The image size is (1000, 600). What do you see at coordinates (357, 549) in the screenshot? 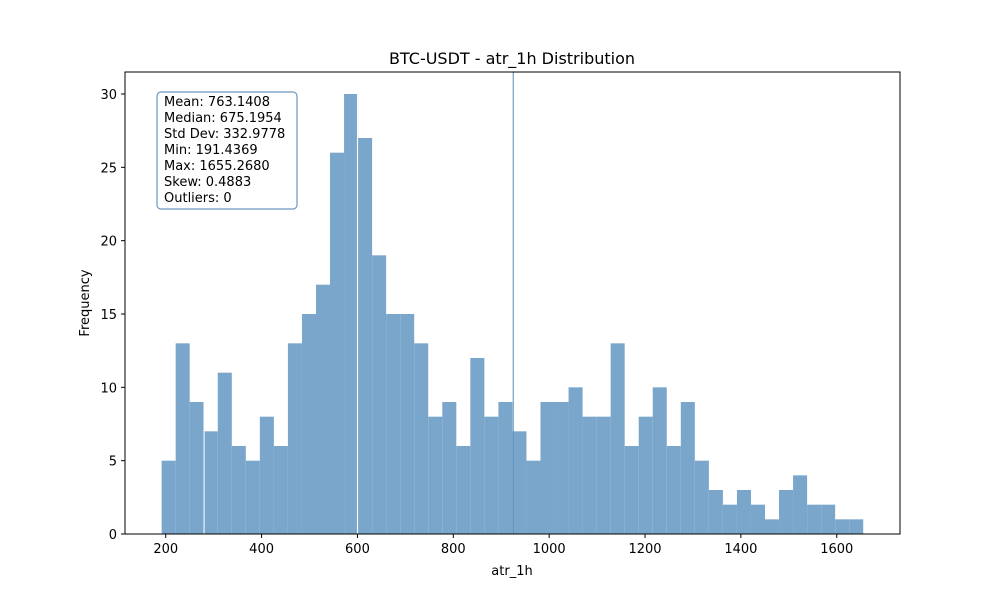
I see `x-tick-label: 600` at bounding box center [357, 549].